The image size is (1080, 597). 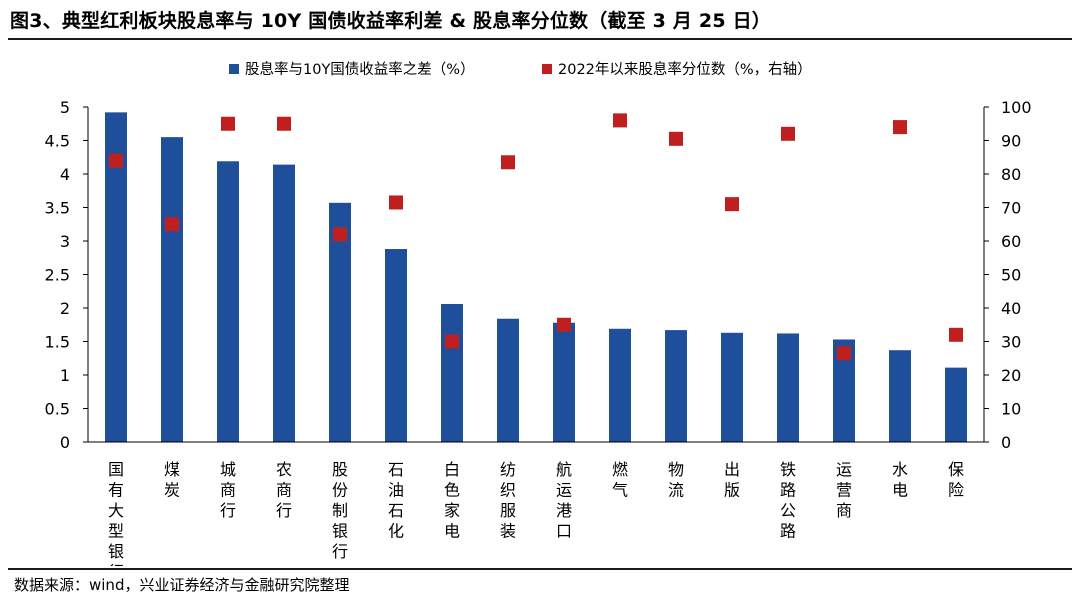 I want to click on title-divider, so click(x=540, y=39).